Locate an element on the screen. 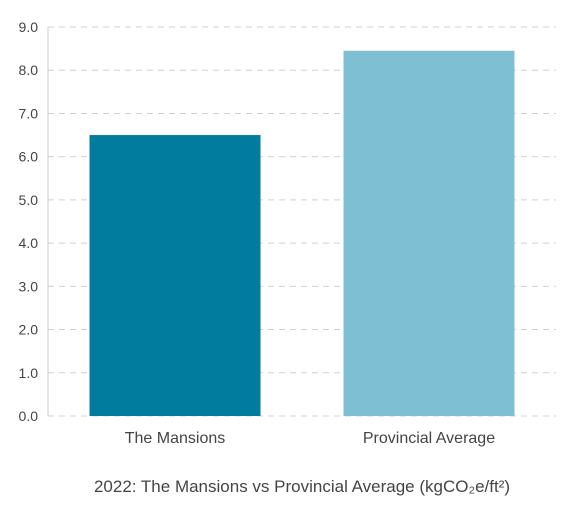 The image size is (576, 512). y-tick-label: 1.0 is located at coordinates (29, 373).